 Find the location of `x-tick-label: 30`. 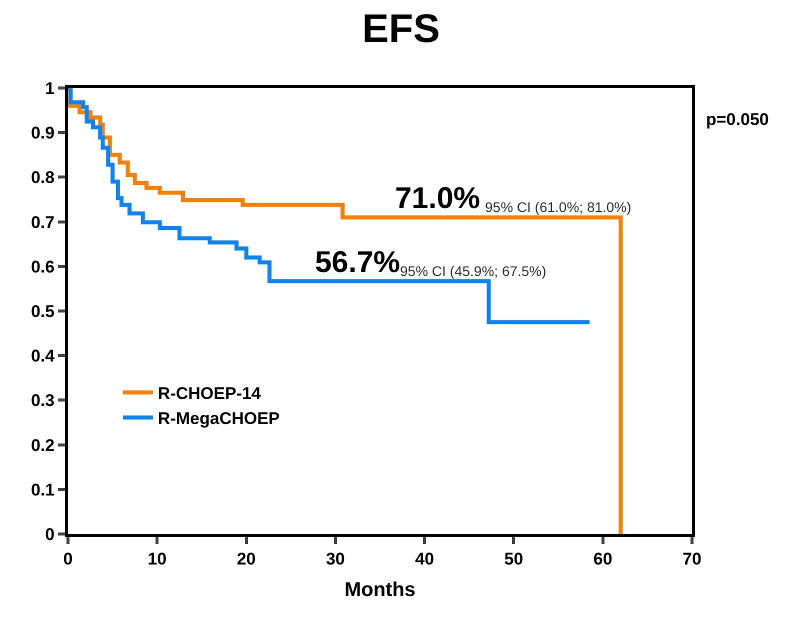

x-tick-label: 30 is located at coordinates (335, 558).